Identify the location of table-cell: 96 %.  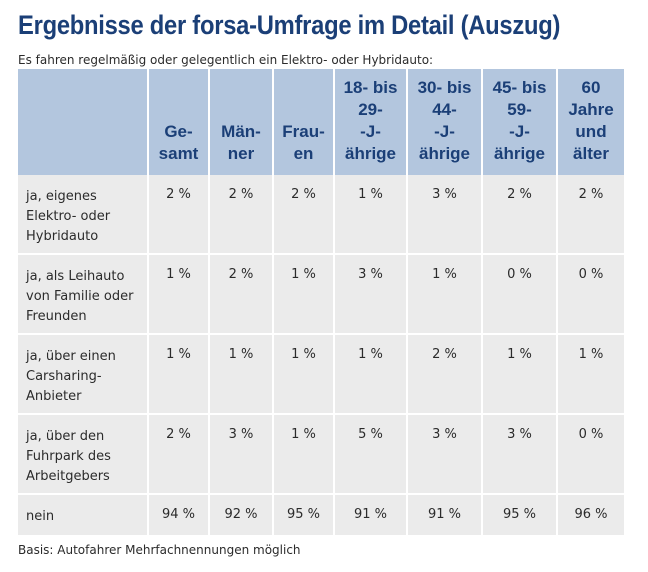
(591, 515).